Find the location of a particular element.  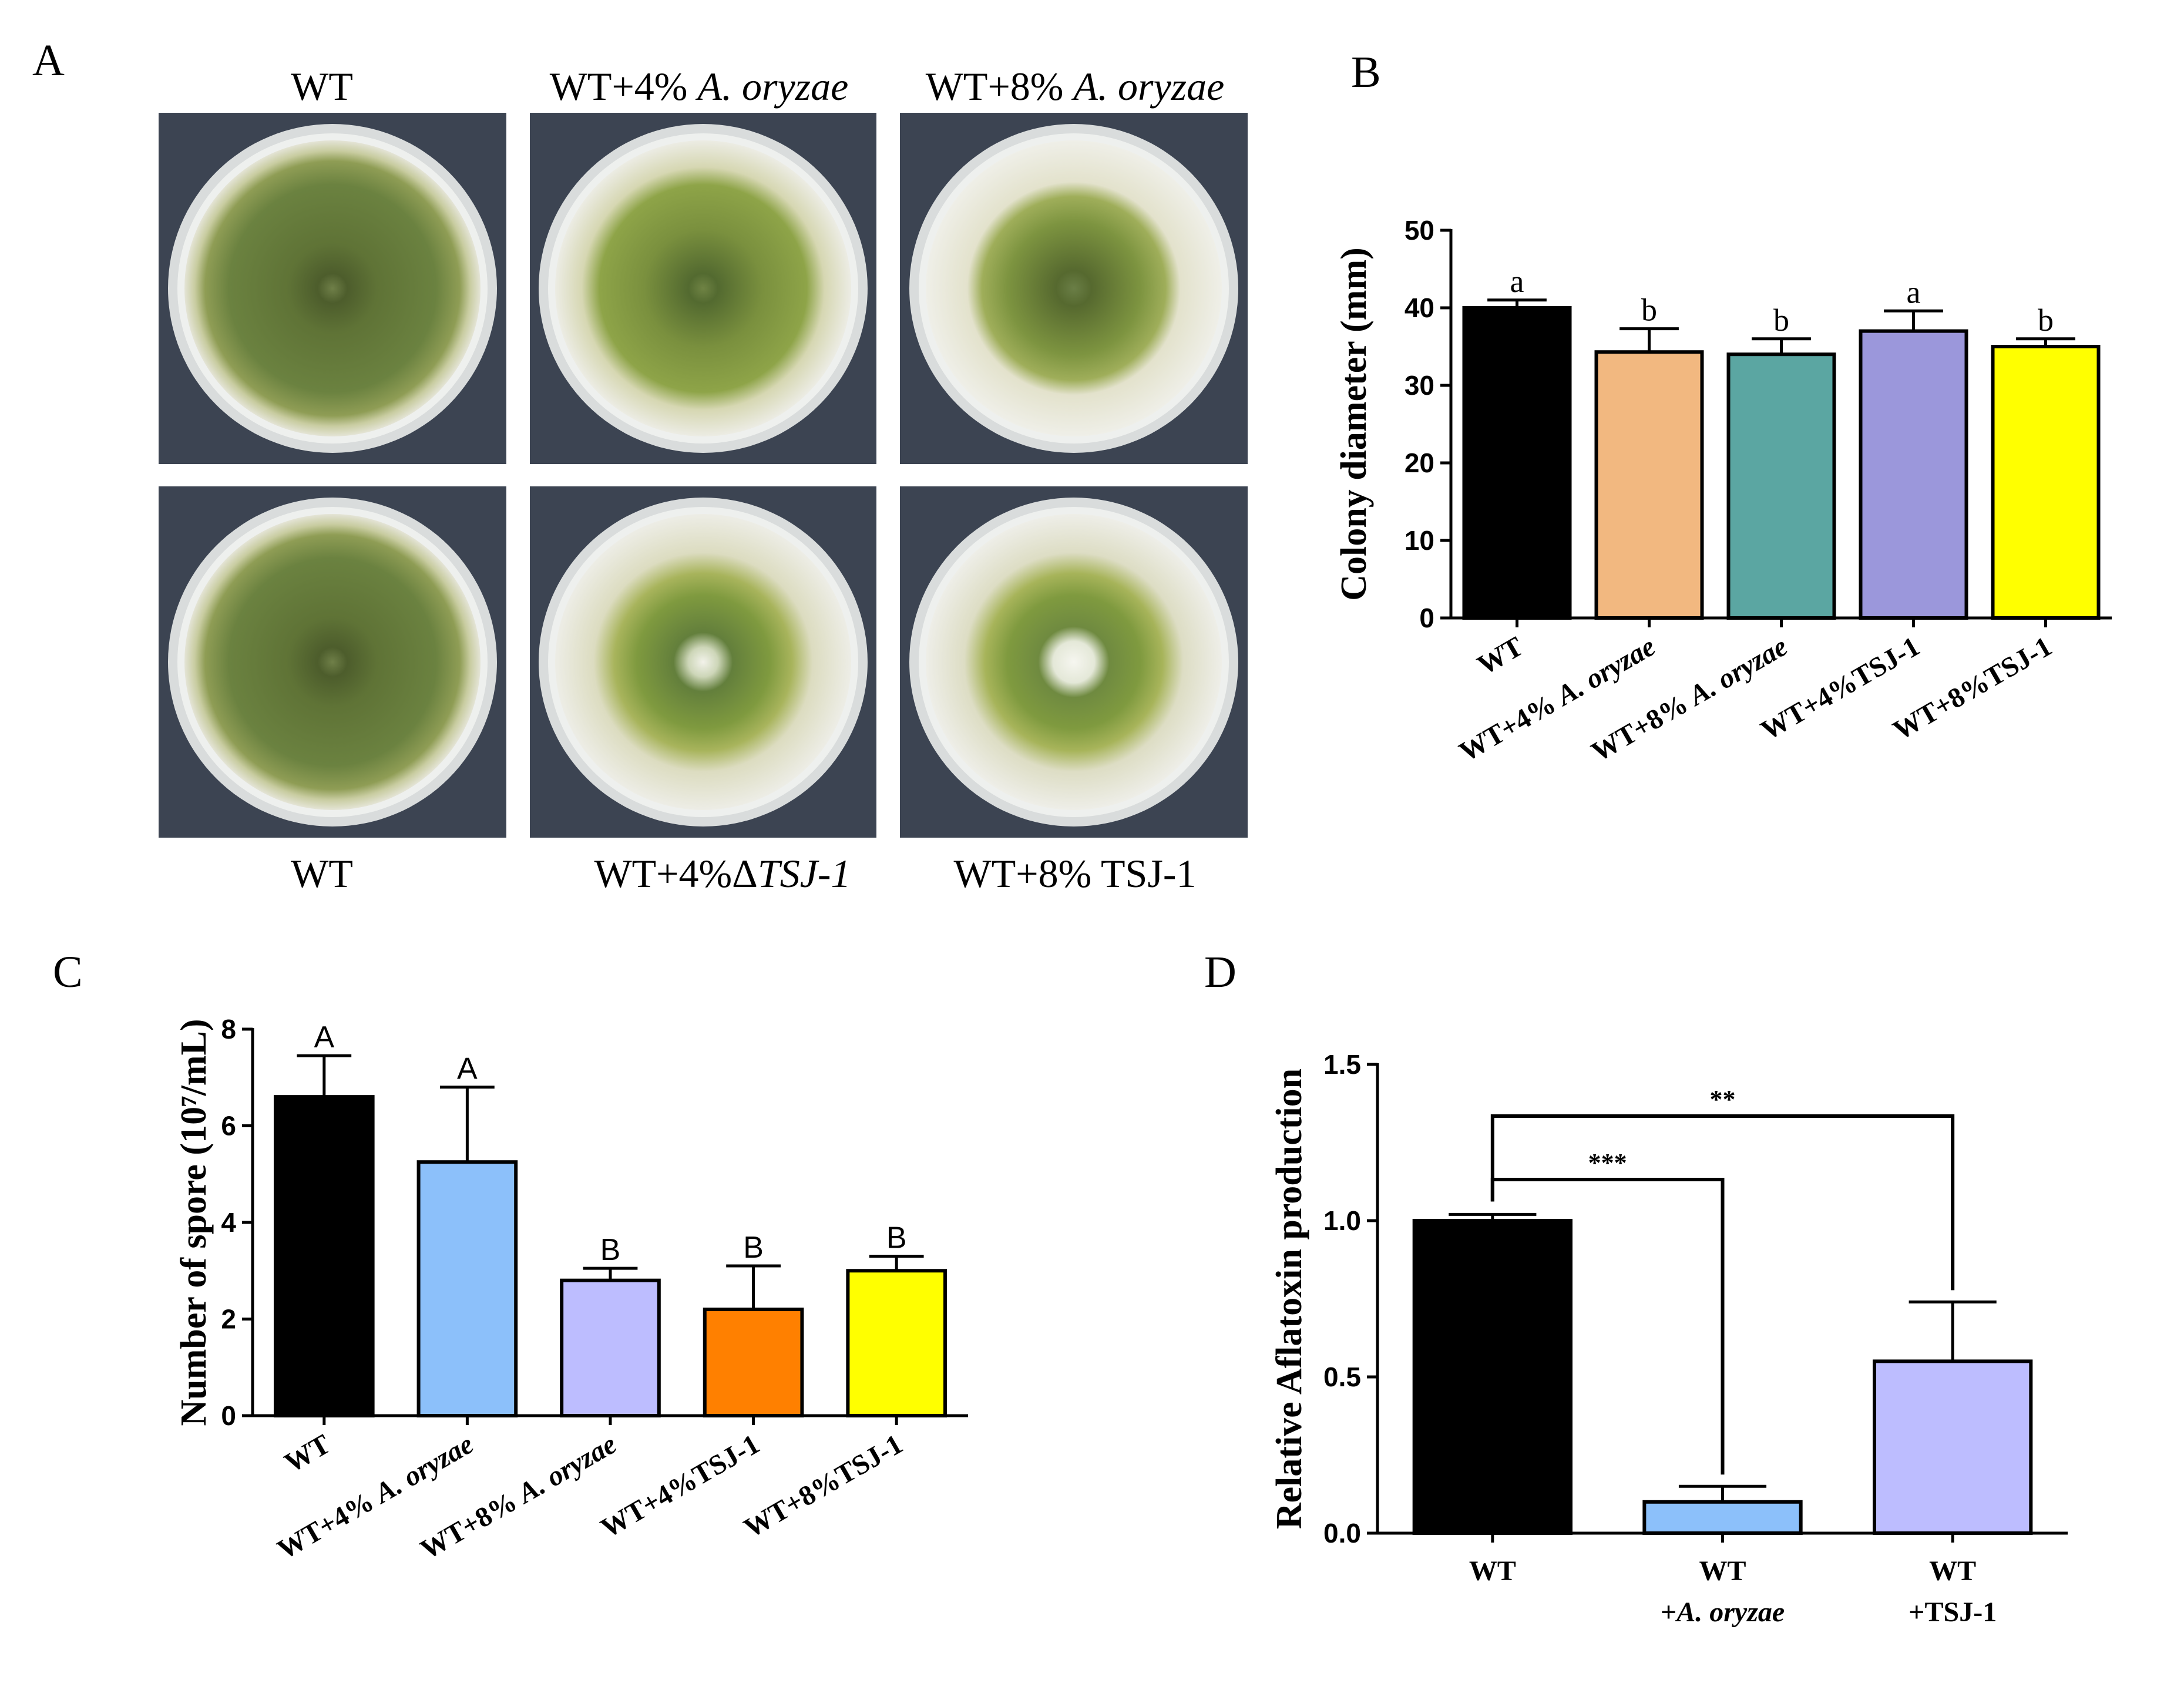

petri-dish-photo-wt-bottom is located at coordinates (332, 662).